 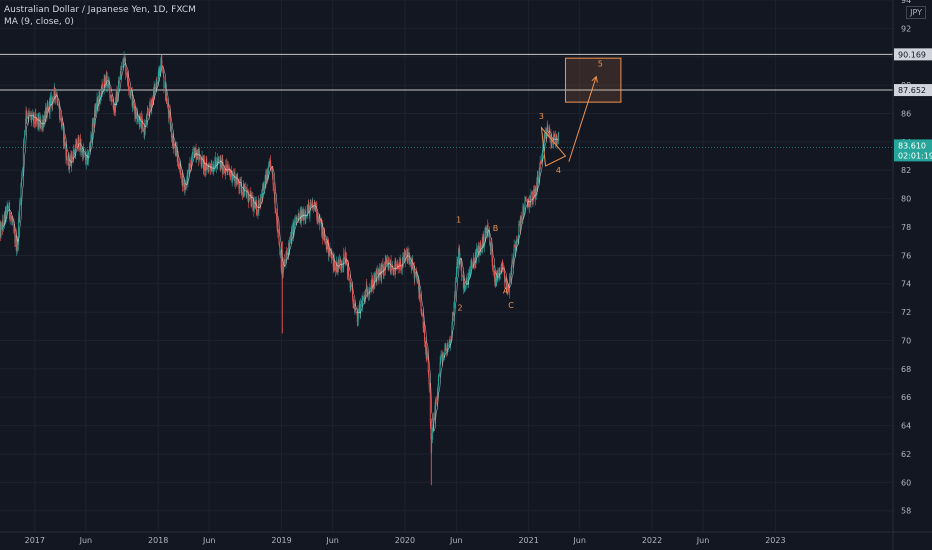 I want to click on y-tick-label: 72, so click(x=906, y=312).